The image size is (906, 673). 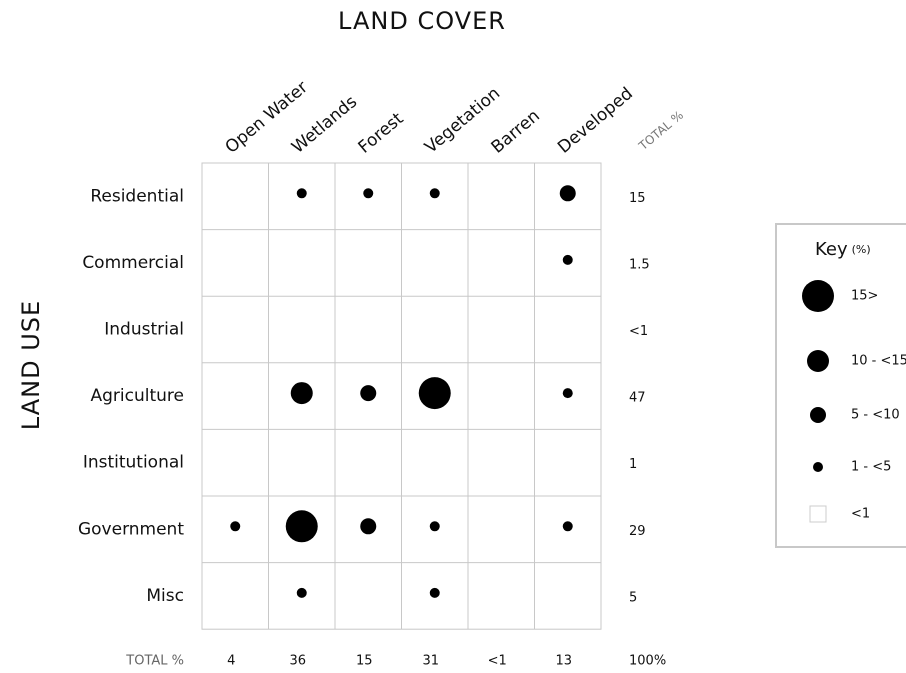 I want to click on key-box, so click(x=840, y=385).